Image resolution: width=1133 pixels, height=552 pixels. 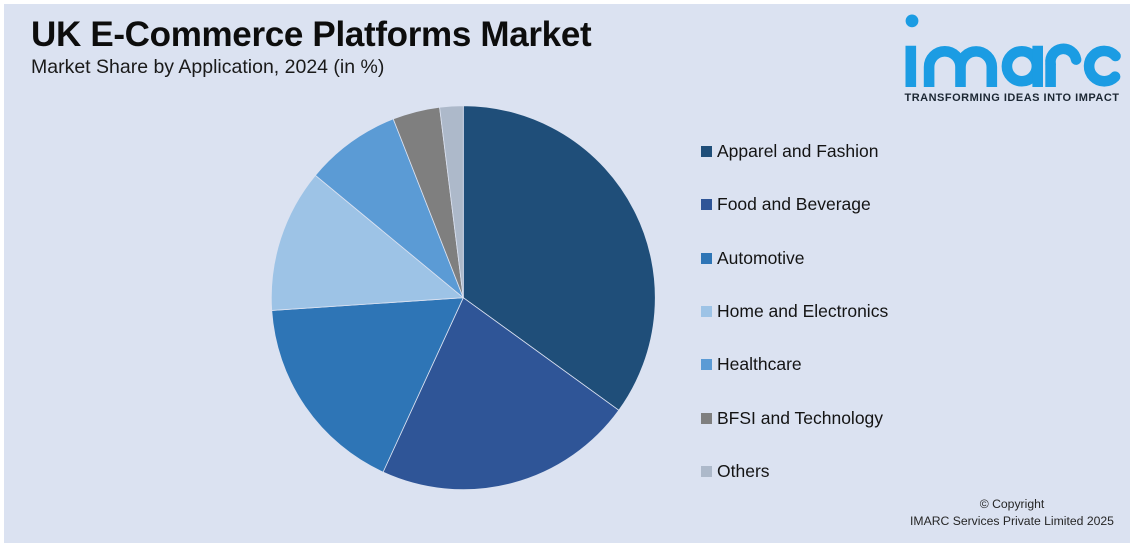 What do you see at coordinates (1011, 98) in the screenshot?
I see `svg-text: TRANSFORMING IDEAS INTO IMPACT` at bounding box center [1011, 98].